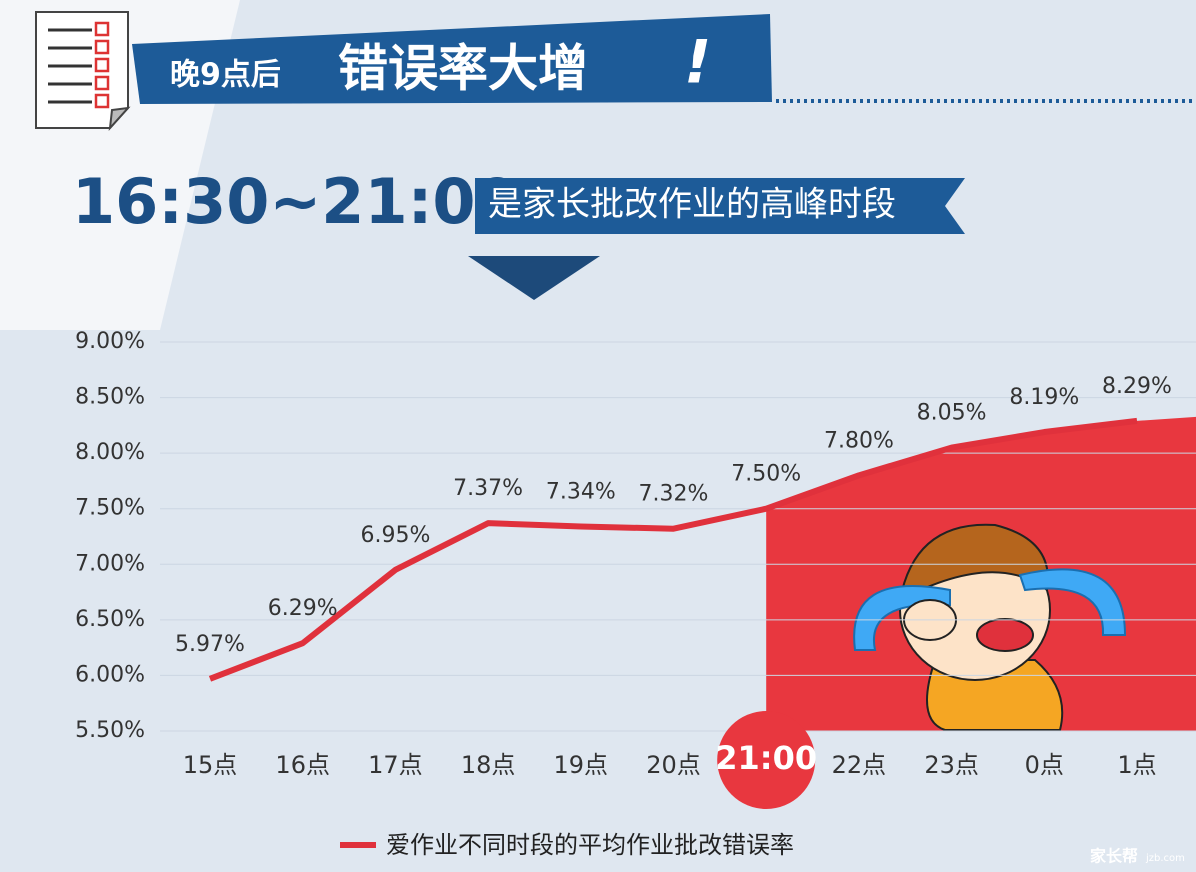 This screenshot has width=1196, height=872. I want to click on value-label: 8.05%, so click(952, 413).